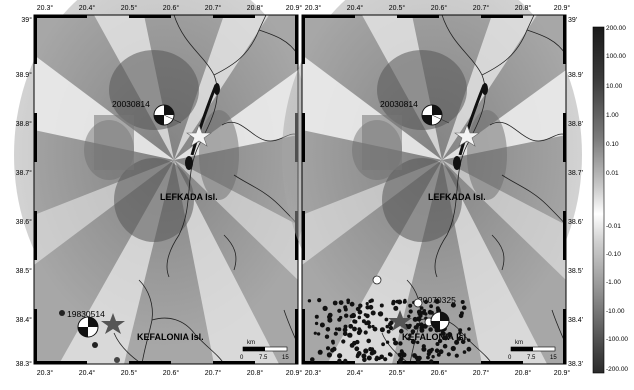 The height and width of the screenshot is (390, 634). What do you see at coordinates (612, 173) in the screenshot?
I see `colorbar-tick-label: 0.01` at bounding box center [612, 173].